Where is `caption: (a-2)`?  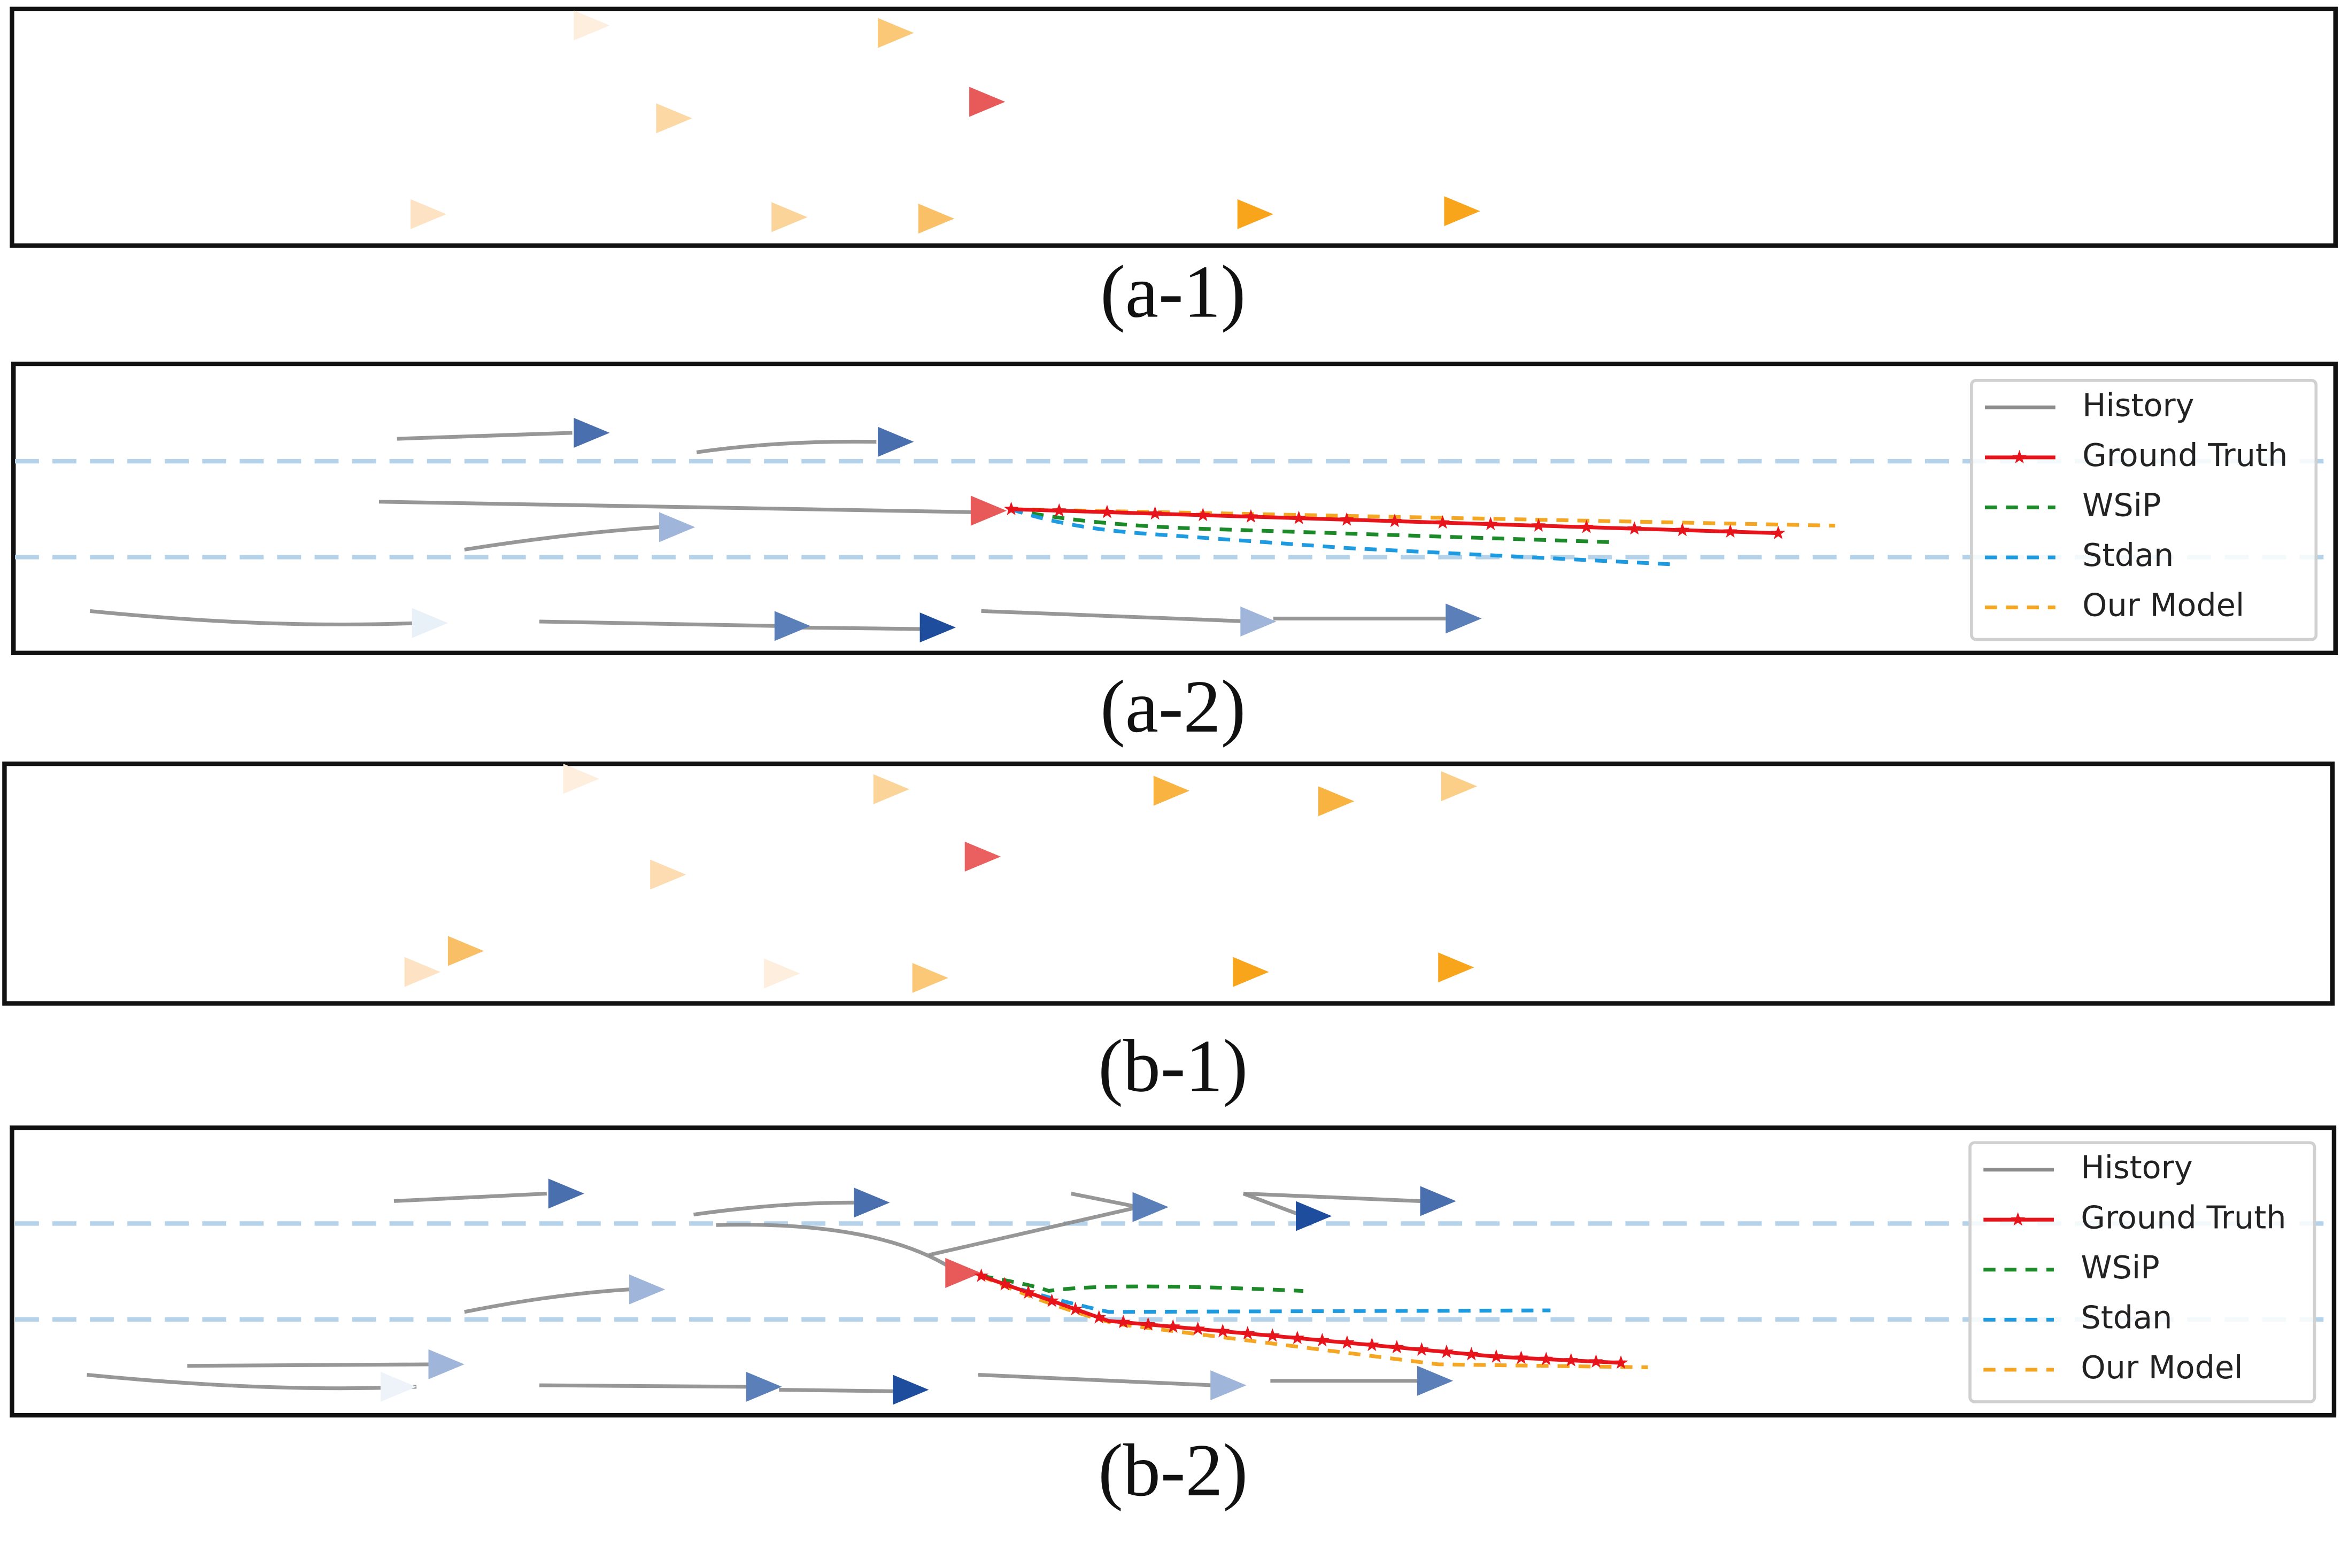 caption: (a-2) is located at coordinates (1173, 706).